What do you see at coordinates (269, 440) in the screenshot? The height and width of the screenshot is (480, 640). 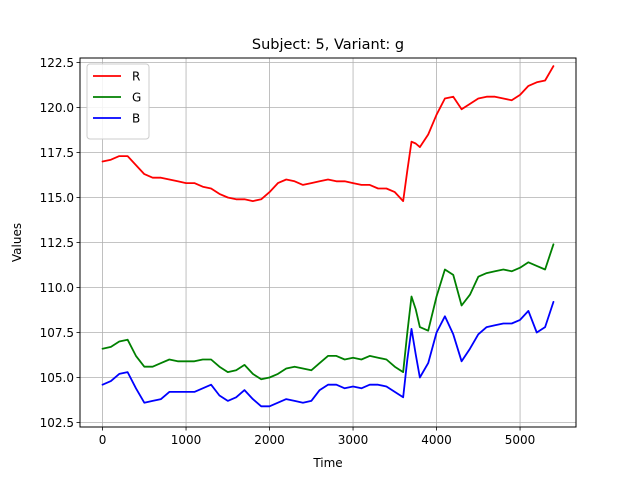 I see `x-tick-label: 2000` at bounding box center [269, 440].